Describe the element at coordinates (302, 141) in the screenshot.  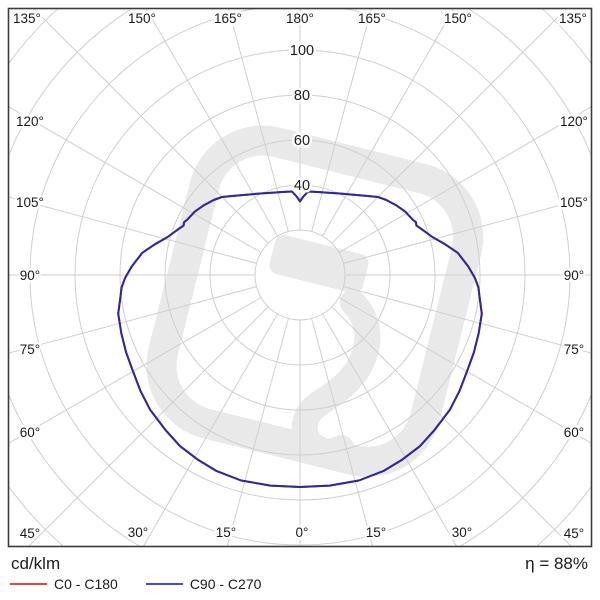
I see `grid-label: 60` at that location.